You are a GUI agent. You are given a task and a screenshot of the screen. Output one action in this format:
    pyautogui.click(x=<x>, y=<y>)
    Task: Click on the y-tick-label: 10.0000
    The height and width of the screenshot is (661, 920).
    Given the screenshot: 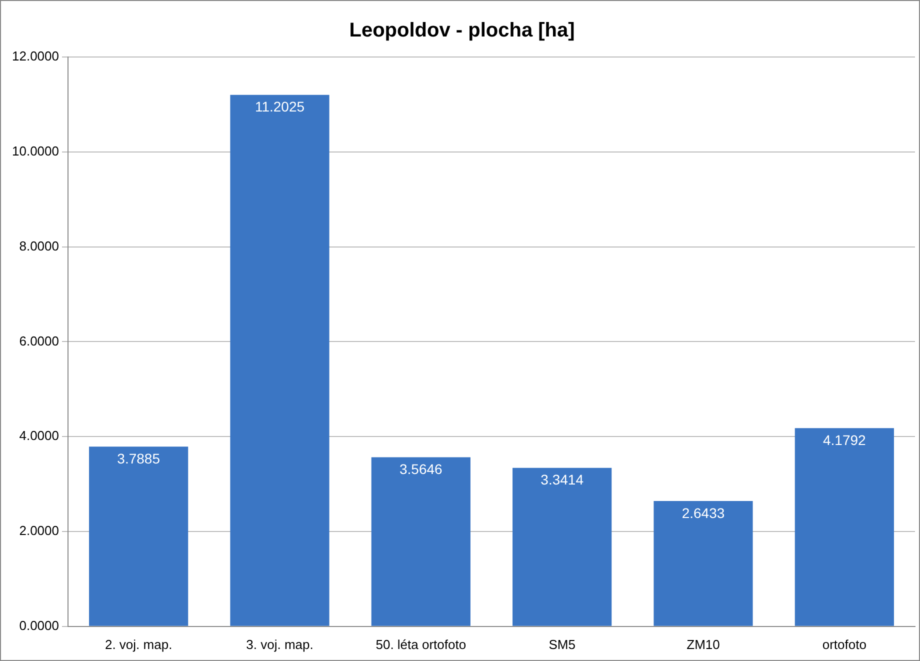 What is the action you would take?
    pyautogui.click(x=35, y=150)
    